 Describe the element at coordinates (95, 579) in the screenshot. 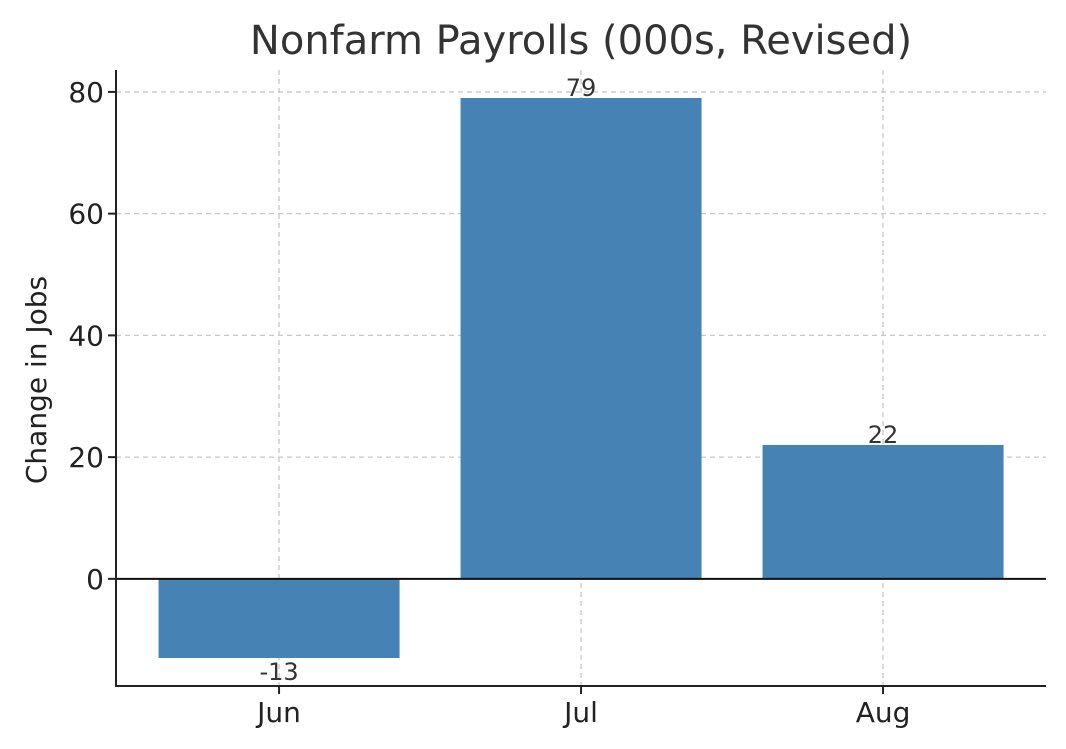

I see `y-tick-label: 0` at that location.